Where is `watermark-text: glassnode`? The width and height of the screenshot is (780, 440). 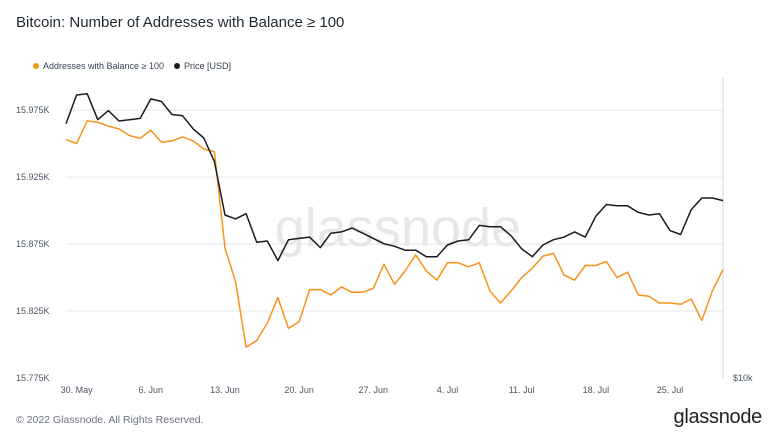 watermark-text: glassnode is located at coordinates (398, 228).